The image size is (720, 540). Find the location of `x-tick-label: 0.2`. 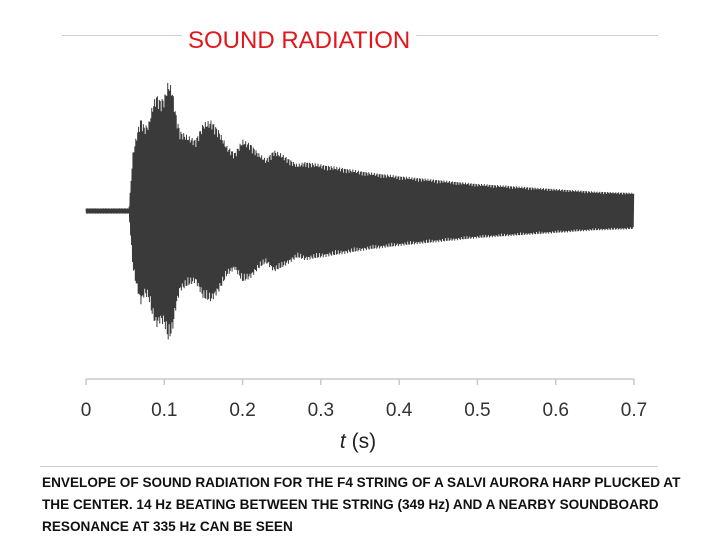

x-tick-label: 0.2 is located at coordinates (242, 410).